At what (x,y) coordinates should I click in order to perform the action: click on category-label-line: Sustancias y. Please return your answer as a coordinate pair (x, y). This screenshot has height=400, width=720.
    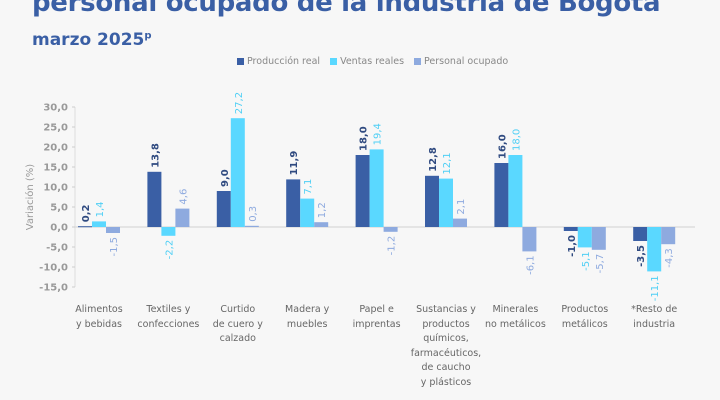
    Looking at the image, I should click on (446, 309).